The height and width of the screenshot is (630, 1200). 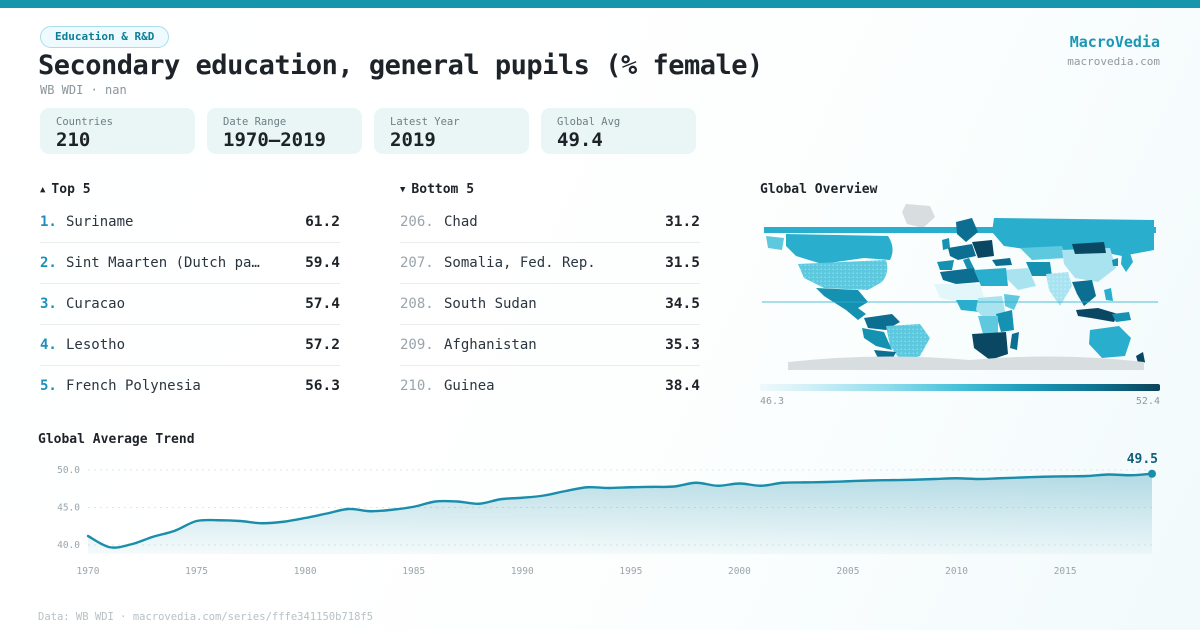 What do you see at coordinates (100, 222) in the screenshot?
I see `country-name: Suriname` at bounding box center [100, 222].